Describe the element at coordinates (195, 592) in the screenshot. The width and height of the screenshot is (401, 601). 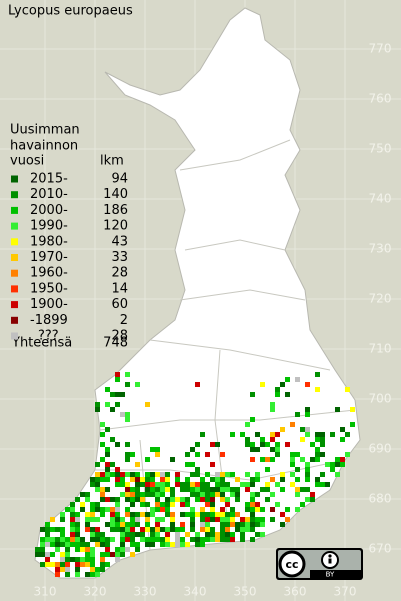
I see `x-tick-label: 340` at that location.